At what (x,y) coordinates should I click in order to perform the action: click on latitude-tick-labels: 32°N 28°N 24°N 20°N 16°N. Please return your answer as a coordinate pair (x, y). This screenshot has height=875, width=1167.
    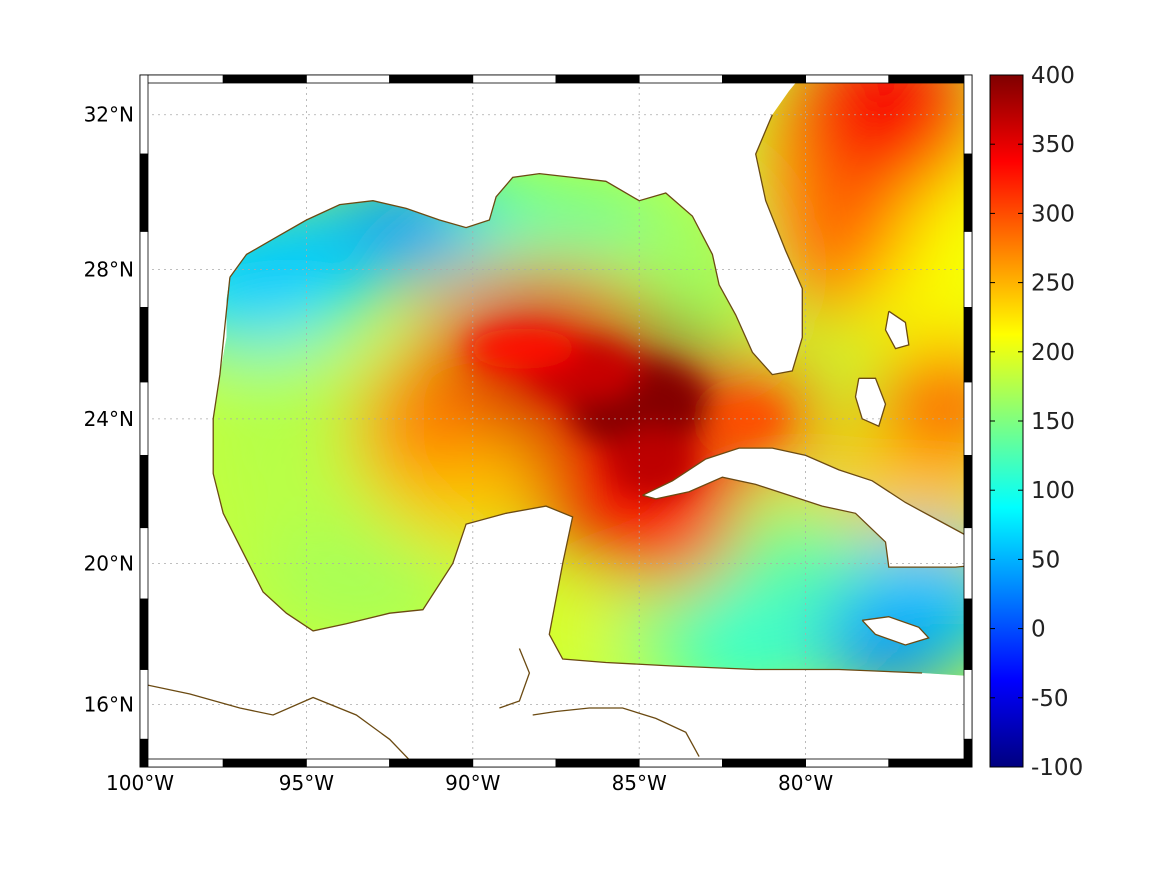
    Looking at the image, I should click on (109, 410).